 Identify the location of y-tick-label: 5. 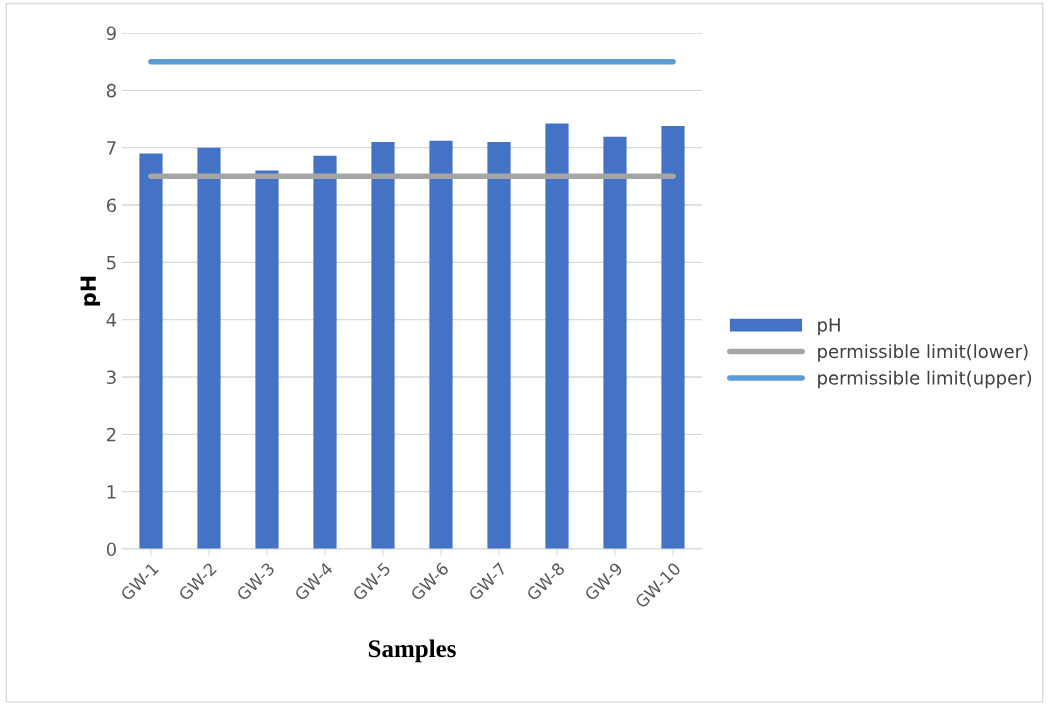
(111, 263).